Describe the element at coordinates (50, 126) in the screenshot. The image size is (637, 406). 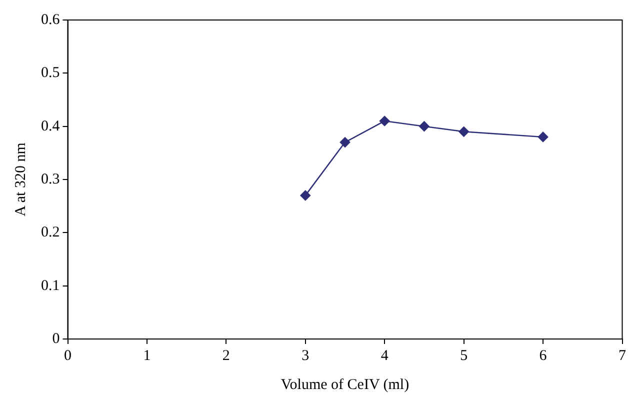
I see `y-tick-label: 0.4` at that location.